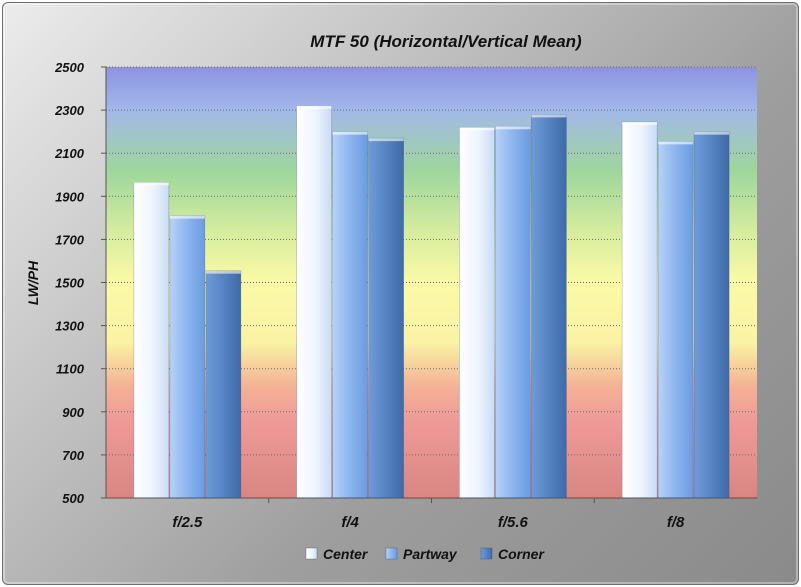  I want to click on x-category-label: f/2.5, so click(187, 522).